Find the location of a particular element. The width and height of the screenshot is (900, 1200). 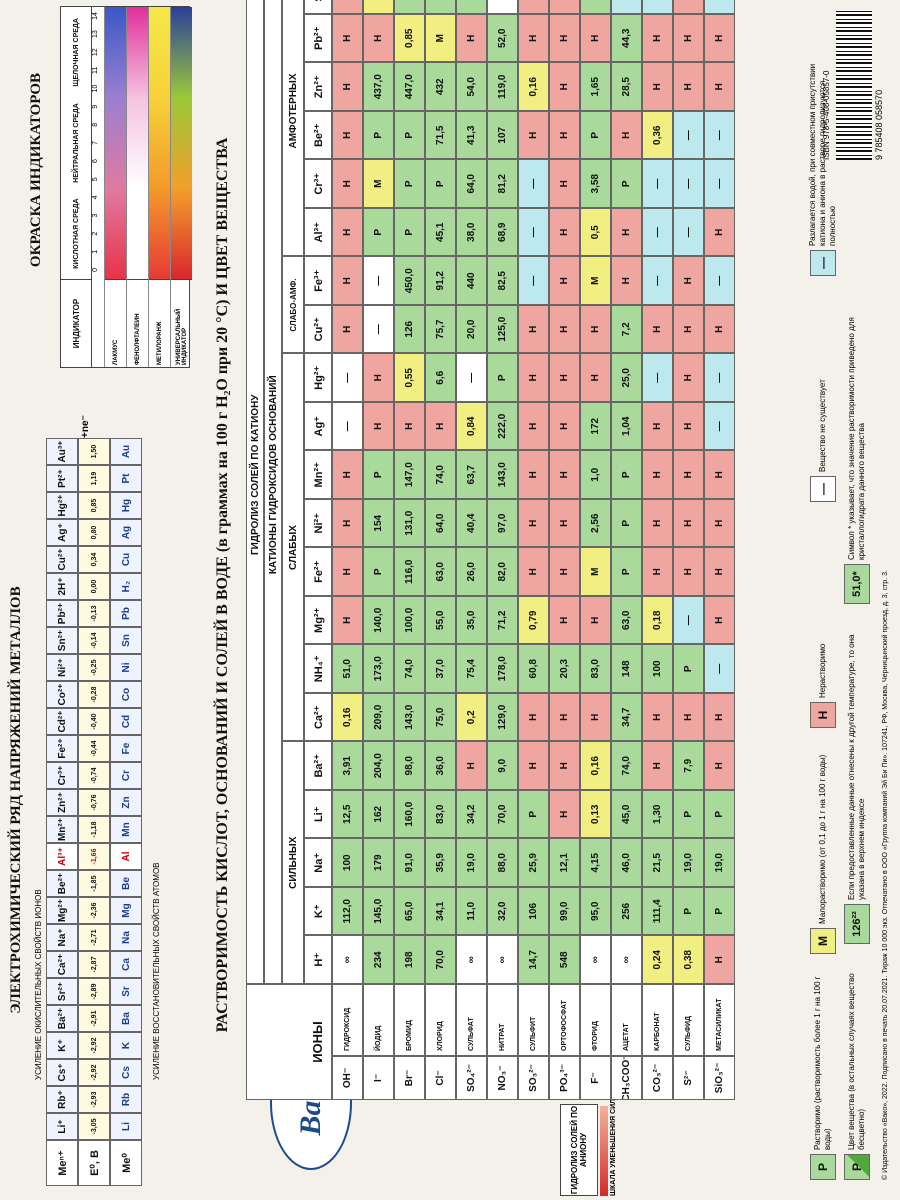

series-potentials-cell: 0,34 is located at coordinates (94, 559).